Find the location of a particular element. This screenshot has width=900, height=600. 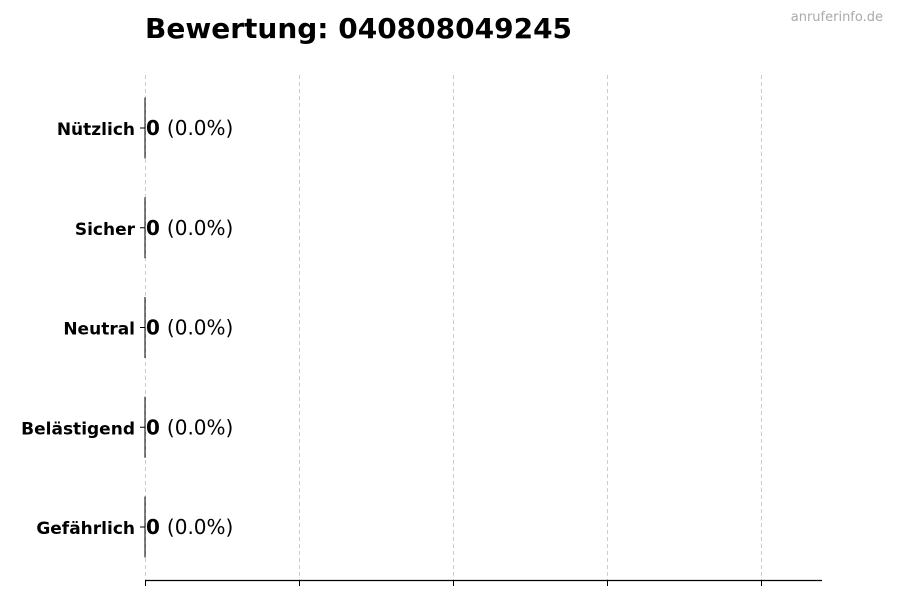

y-tick-label: Belästigend is located at coordinates (78, 429).